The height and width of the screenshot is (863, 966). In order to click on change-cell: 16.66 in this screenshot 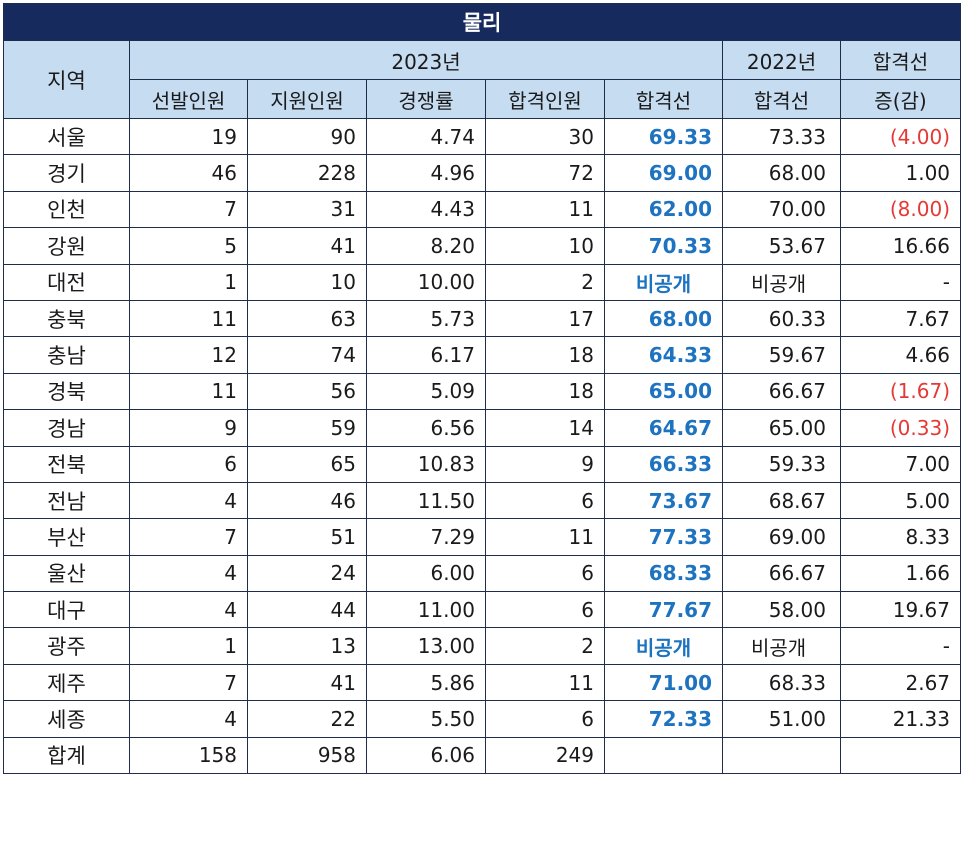, I will do `click(900, 246)`.